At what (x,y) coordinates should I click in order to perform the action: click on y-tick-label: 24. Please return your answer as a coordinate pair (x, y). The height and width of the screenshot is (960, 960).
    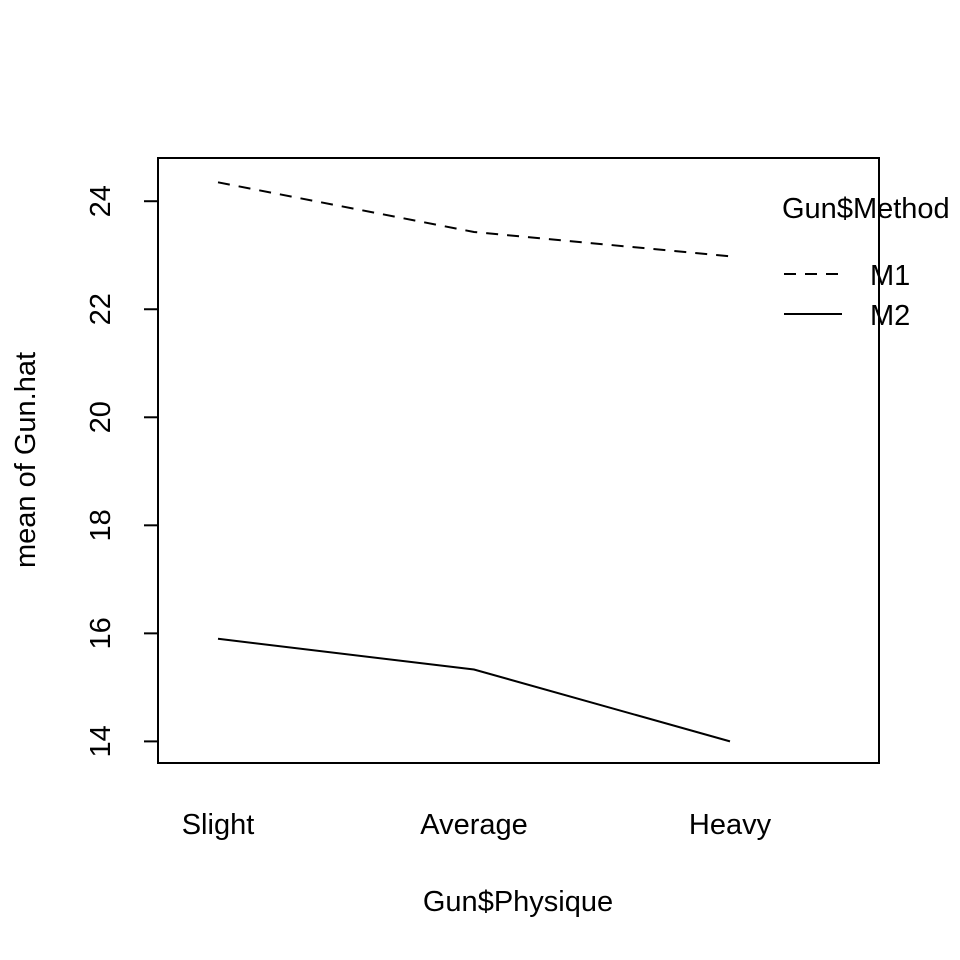
    Looking at the image, I should click on (101, 201).